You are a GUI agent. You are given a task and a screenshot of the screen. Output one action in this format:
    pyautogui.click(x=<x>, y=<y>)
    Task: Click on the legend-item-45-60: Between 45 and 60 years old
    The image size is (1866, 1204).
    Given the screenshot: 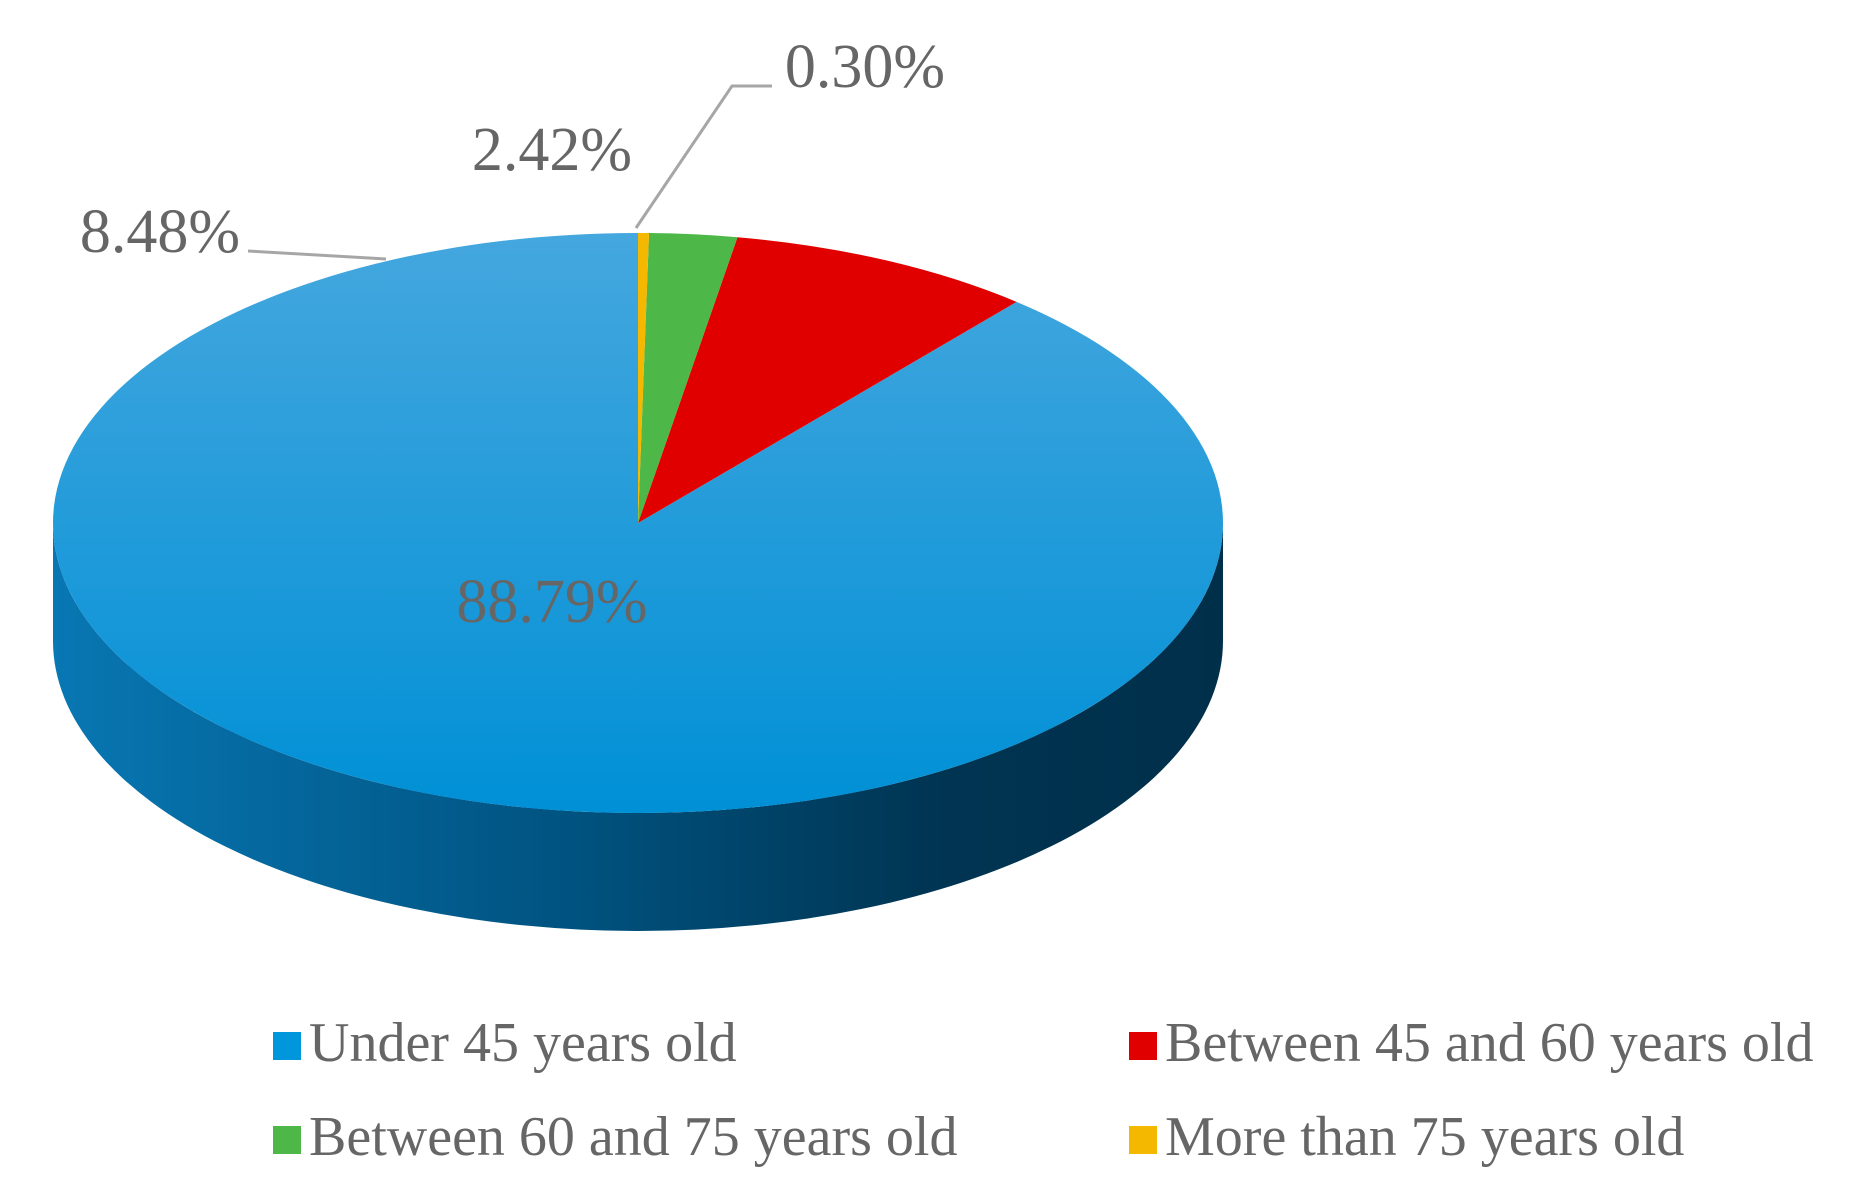 What is the action you would take?
    pyautogui.click(x=1471, y=1043)
    